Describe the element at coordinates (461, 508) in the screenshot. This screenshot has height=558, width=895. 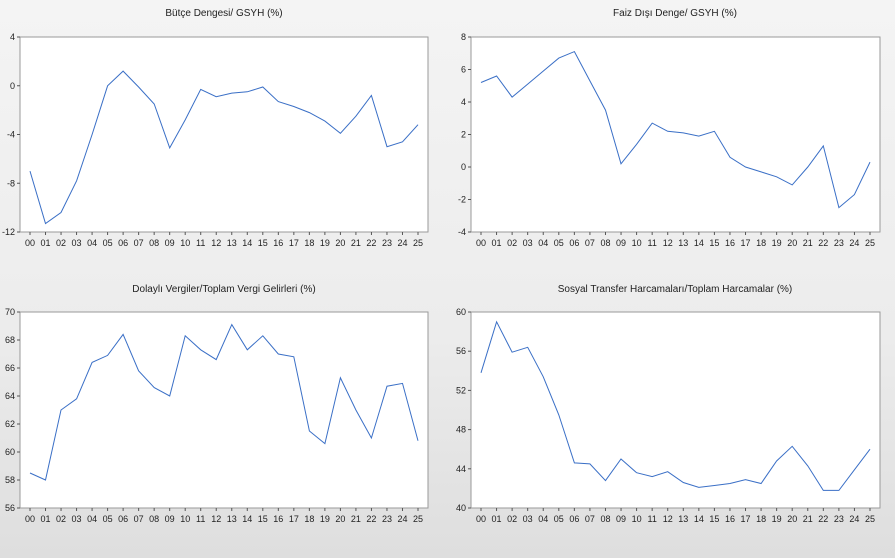
I see `y-tick-label: 40` at that location.